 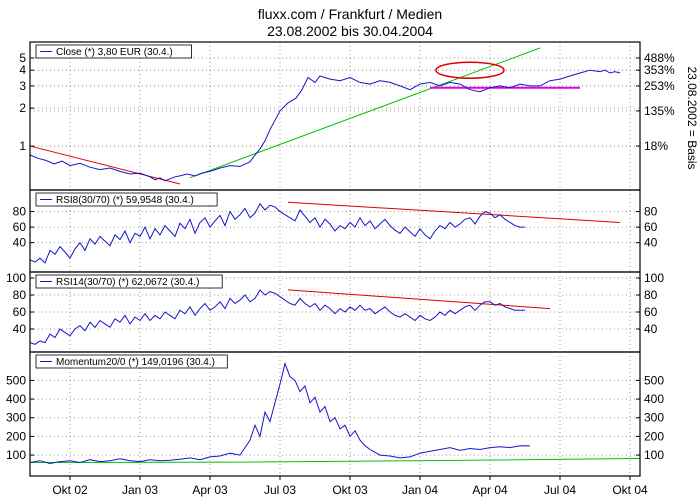 I want to click on legend-label: RSI14(30/70) (*) 62,0672 (30.4.), so click(x=127, y=282).